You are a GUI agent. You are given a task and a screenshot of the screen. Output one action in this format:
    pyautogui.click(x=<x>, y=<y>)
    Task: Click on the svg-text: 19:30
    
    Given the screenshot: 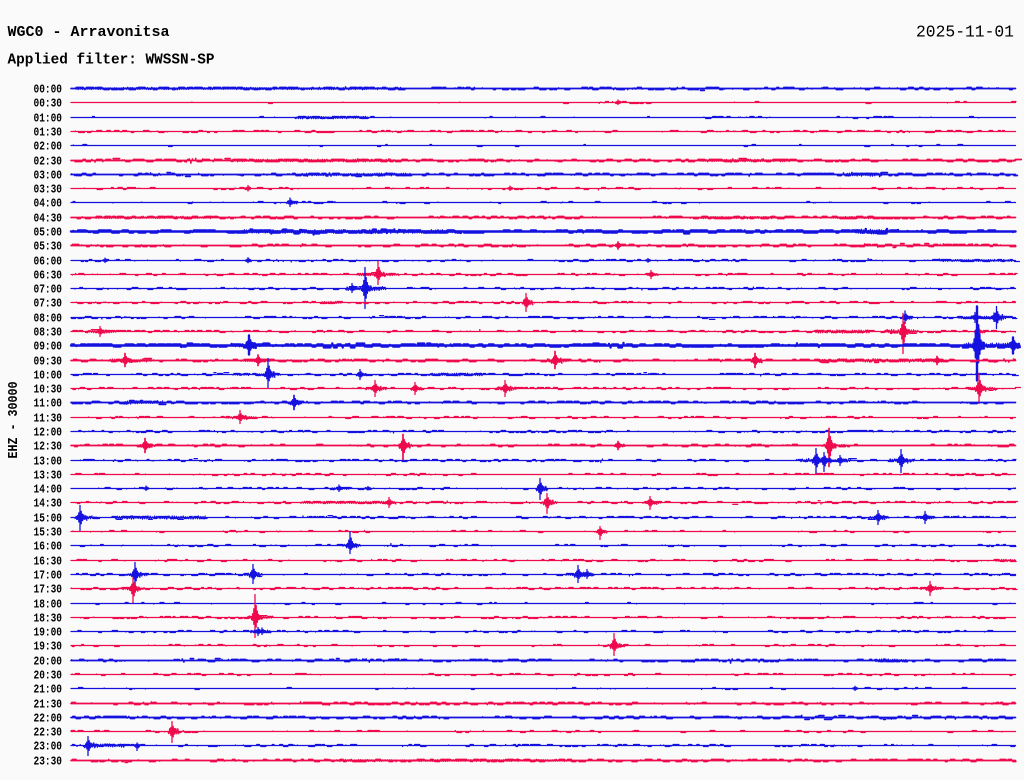 What is the action you would take?
    pyautogui.click(x=48, y=647)
    